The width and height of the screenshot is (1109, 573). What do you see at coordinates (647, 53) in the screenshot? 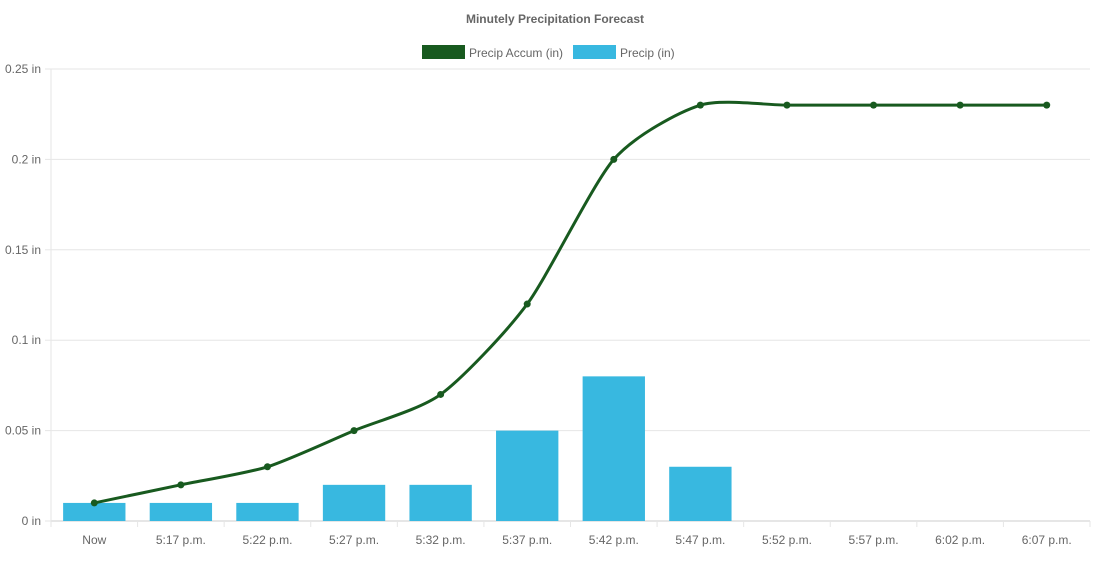
I see `legend-label: Precip (in)` at bounding box center [647, 53].